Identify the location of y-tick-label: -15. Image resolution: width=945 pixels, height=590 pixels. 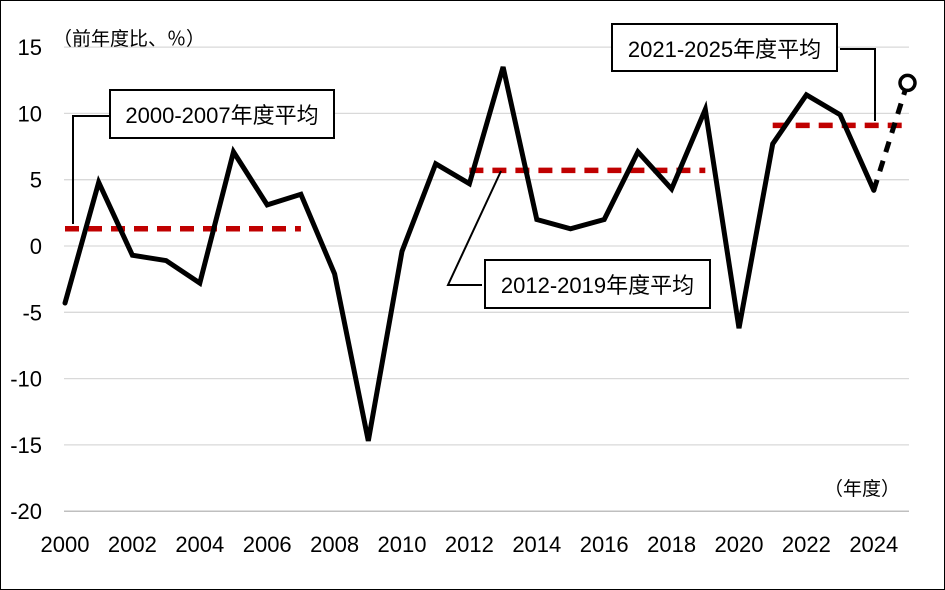
(26, 445).